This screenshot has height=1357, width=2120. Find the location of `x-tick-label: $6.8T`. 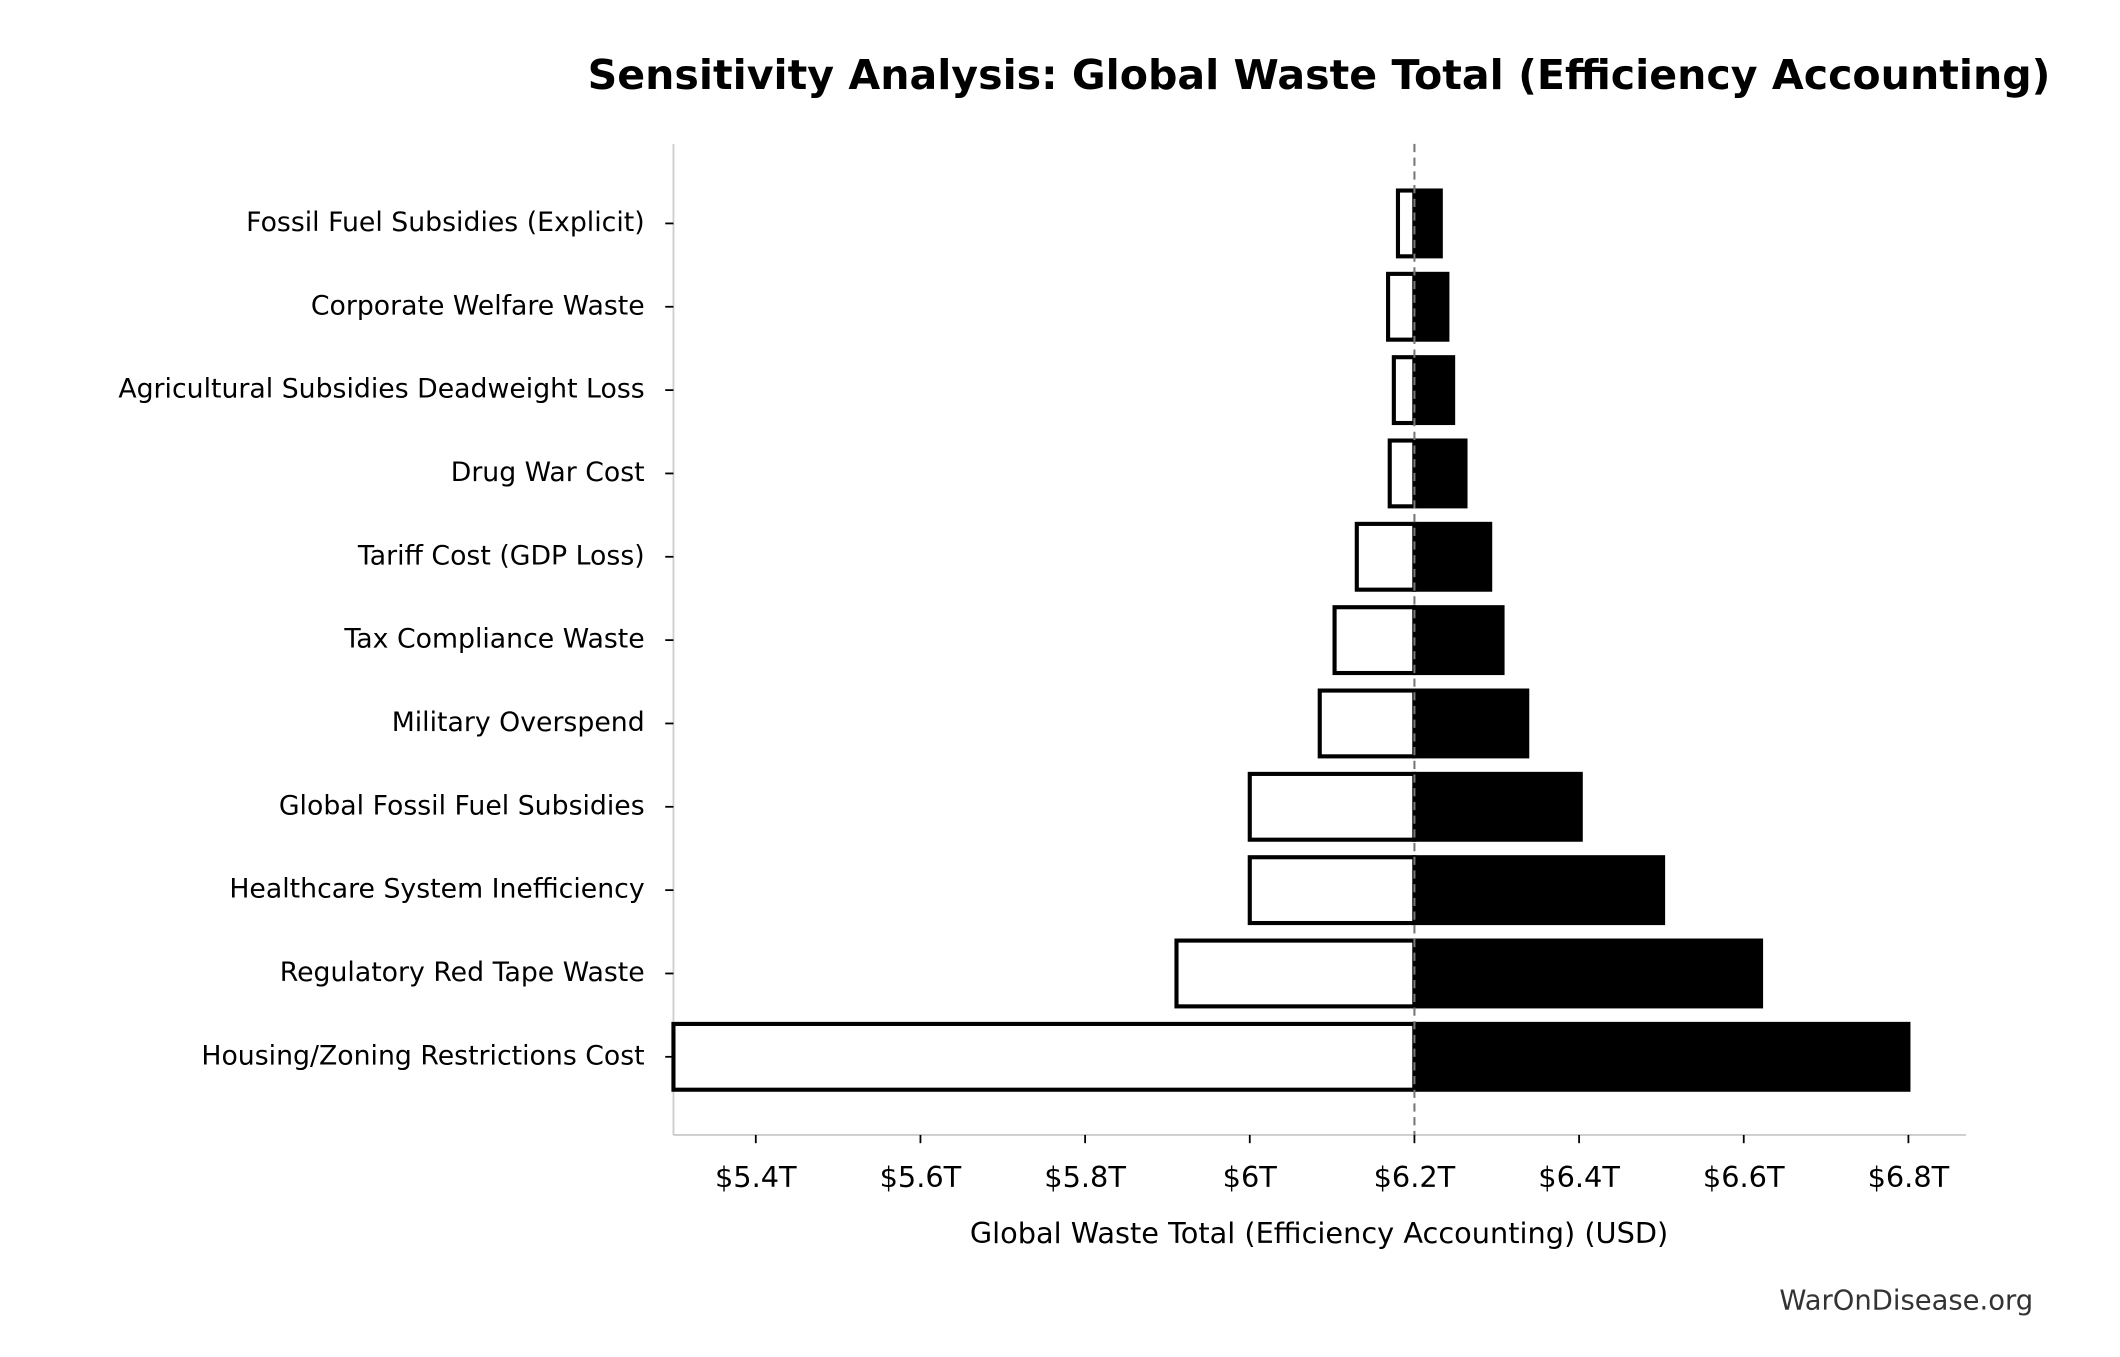

x-tick-label: $6.8T is located at coordinates (1909, 1177).